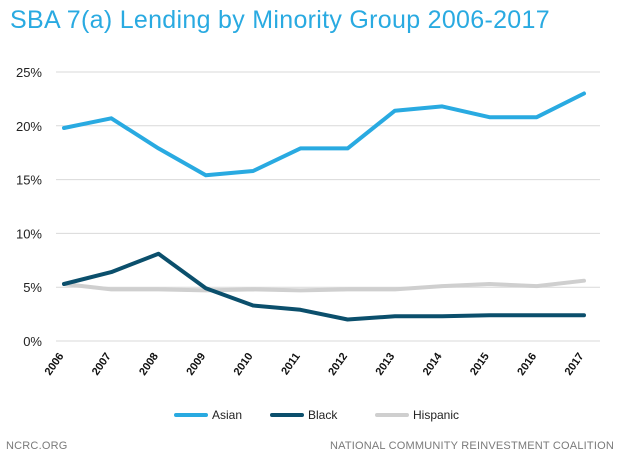 This screenshot has height=463, width=620. Describe the element at coordinates (29, 72) in the screenshot. I see `y-tick-label: 25%` at that location.